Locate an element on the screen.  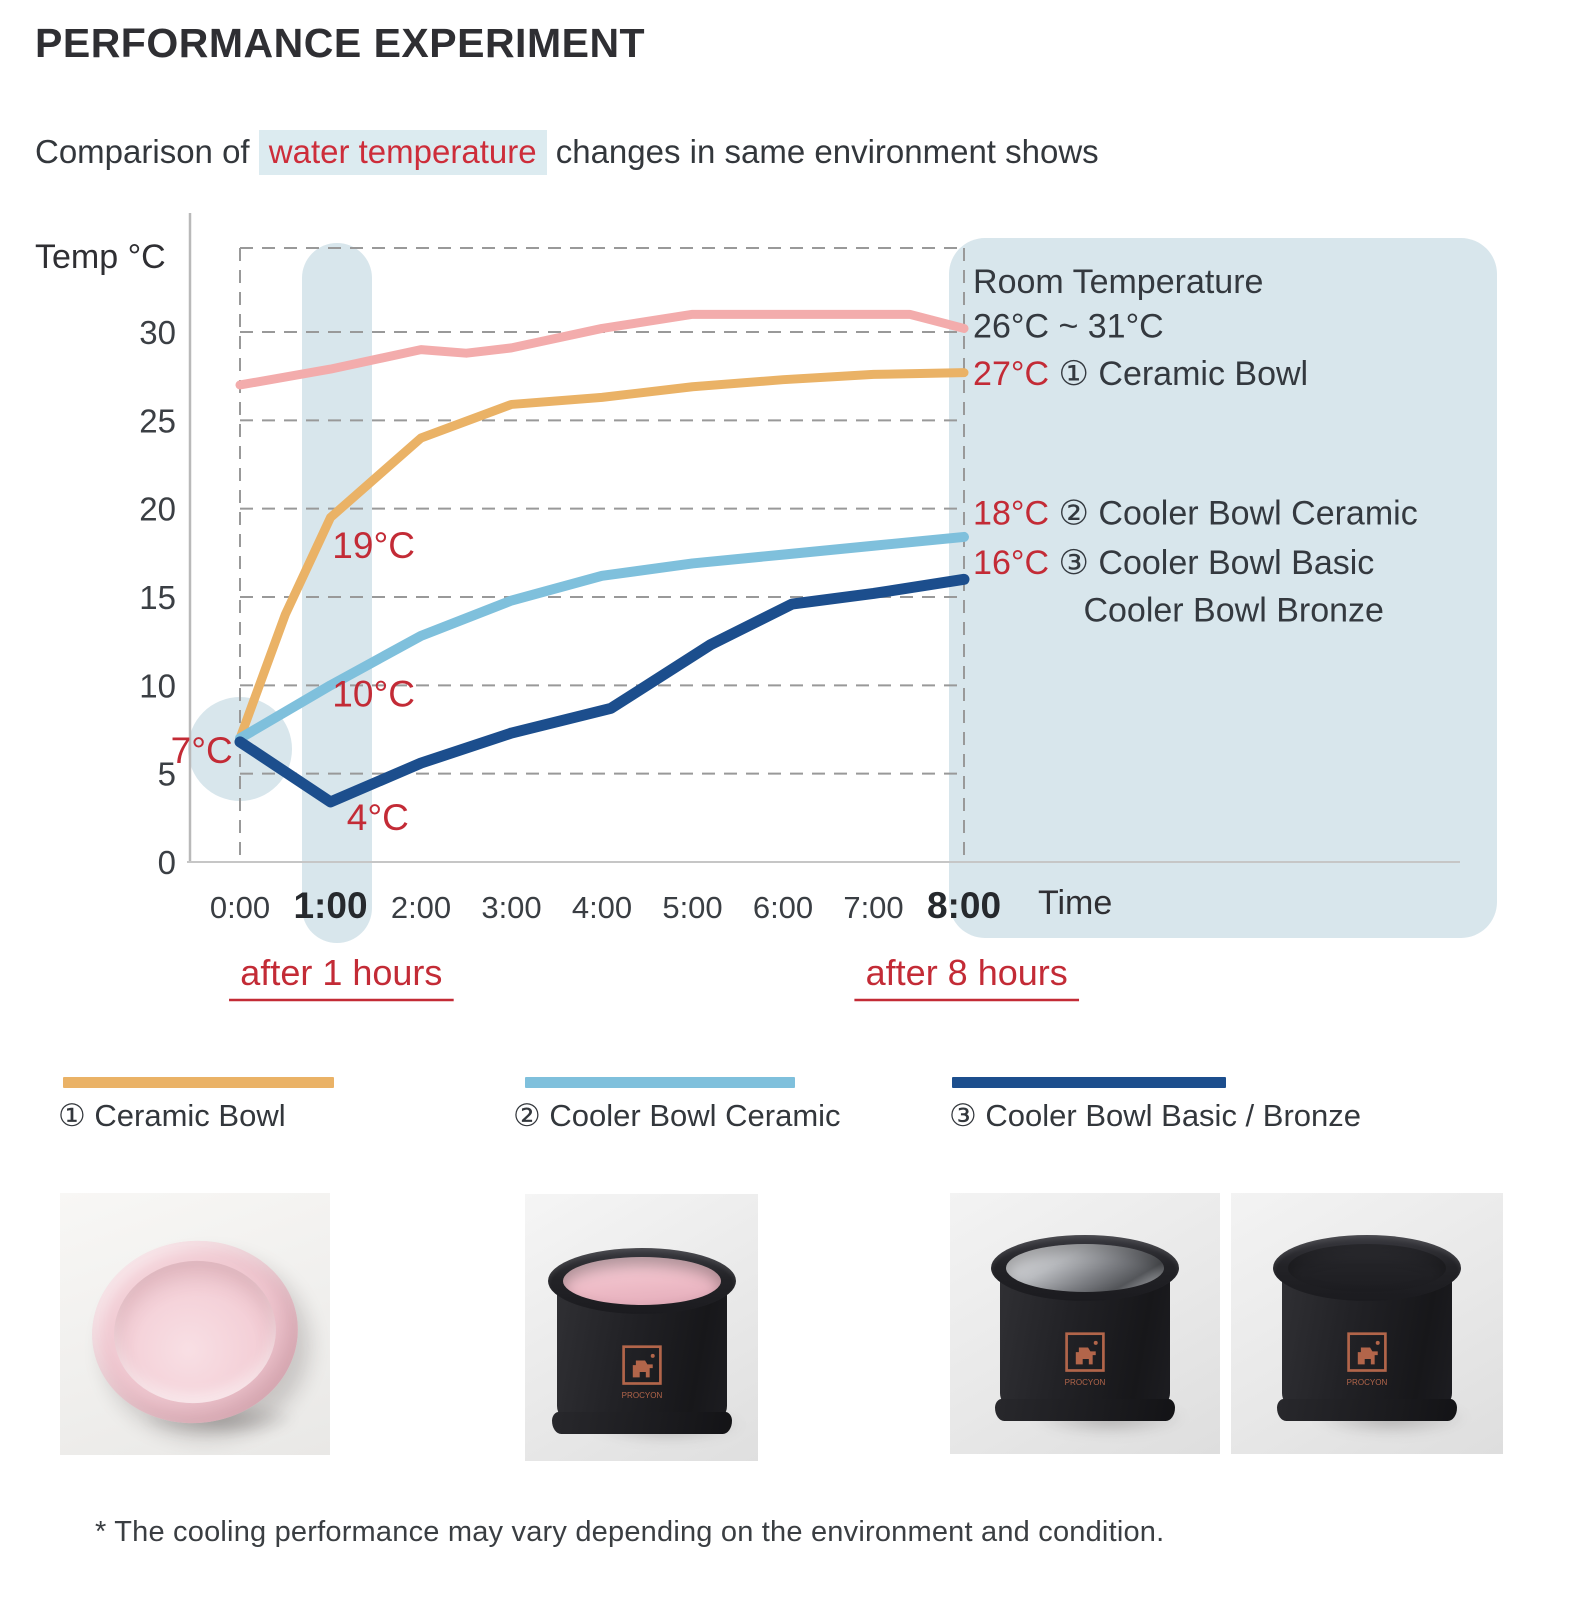
legend-swatch-ceramic-bowl is located at coordinates (198, 1082).